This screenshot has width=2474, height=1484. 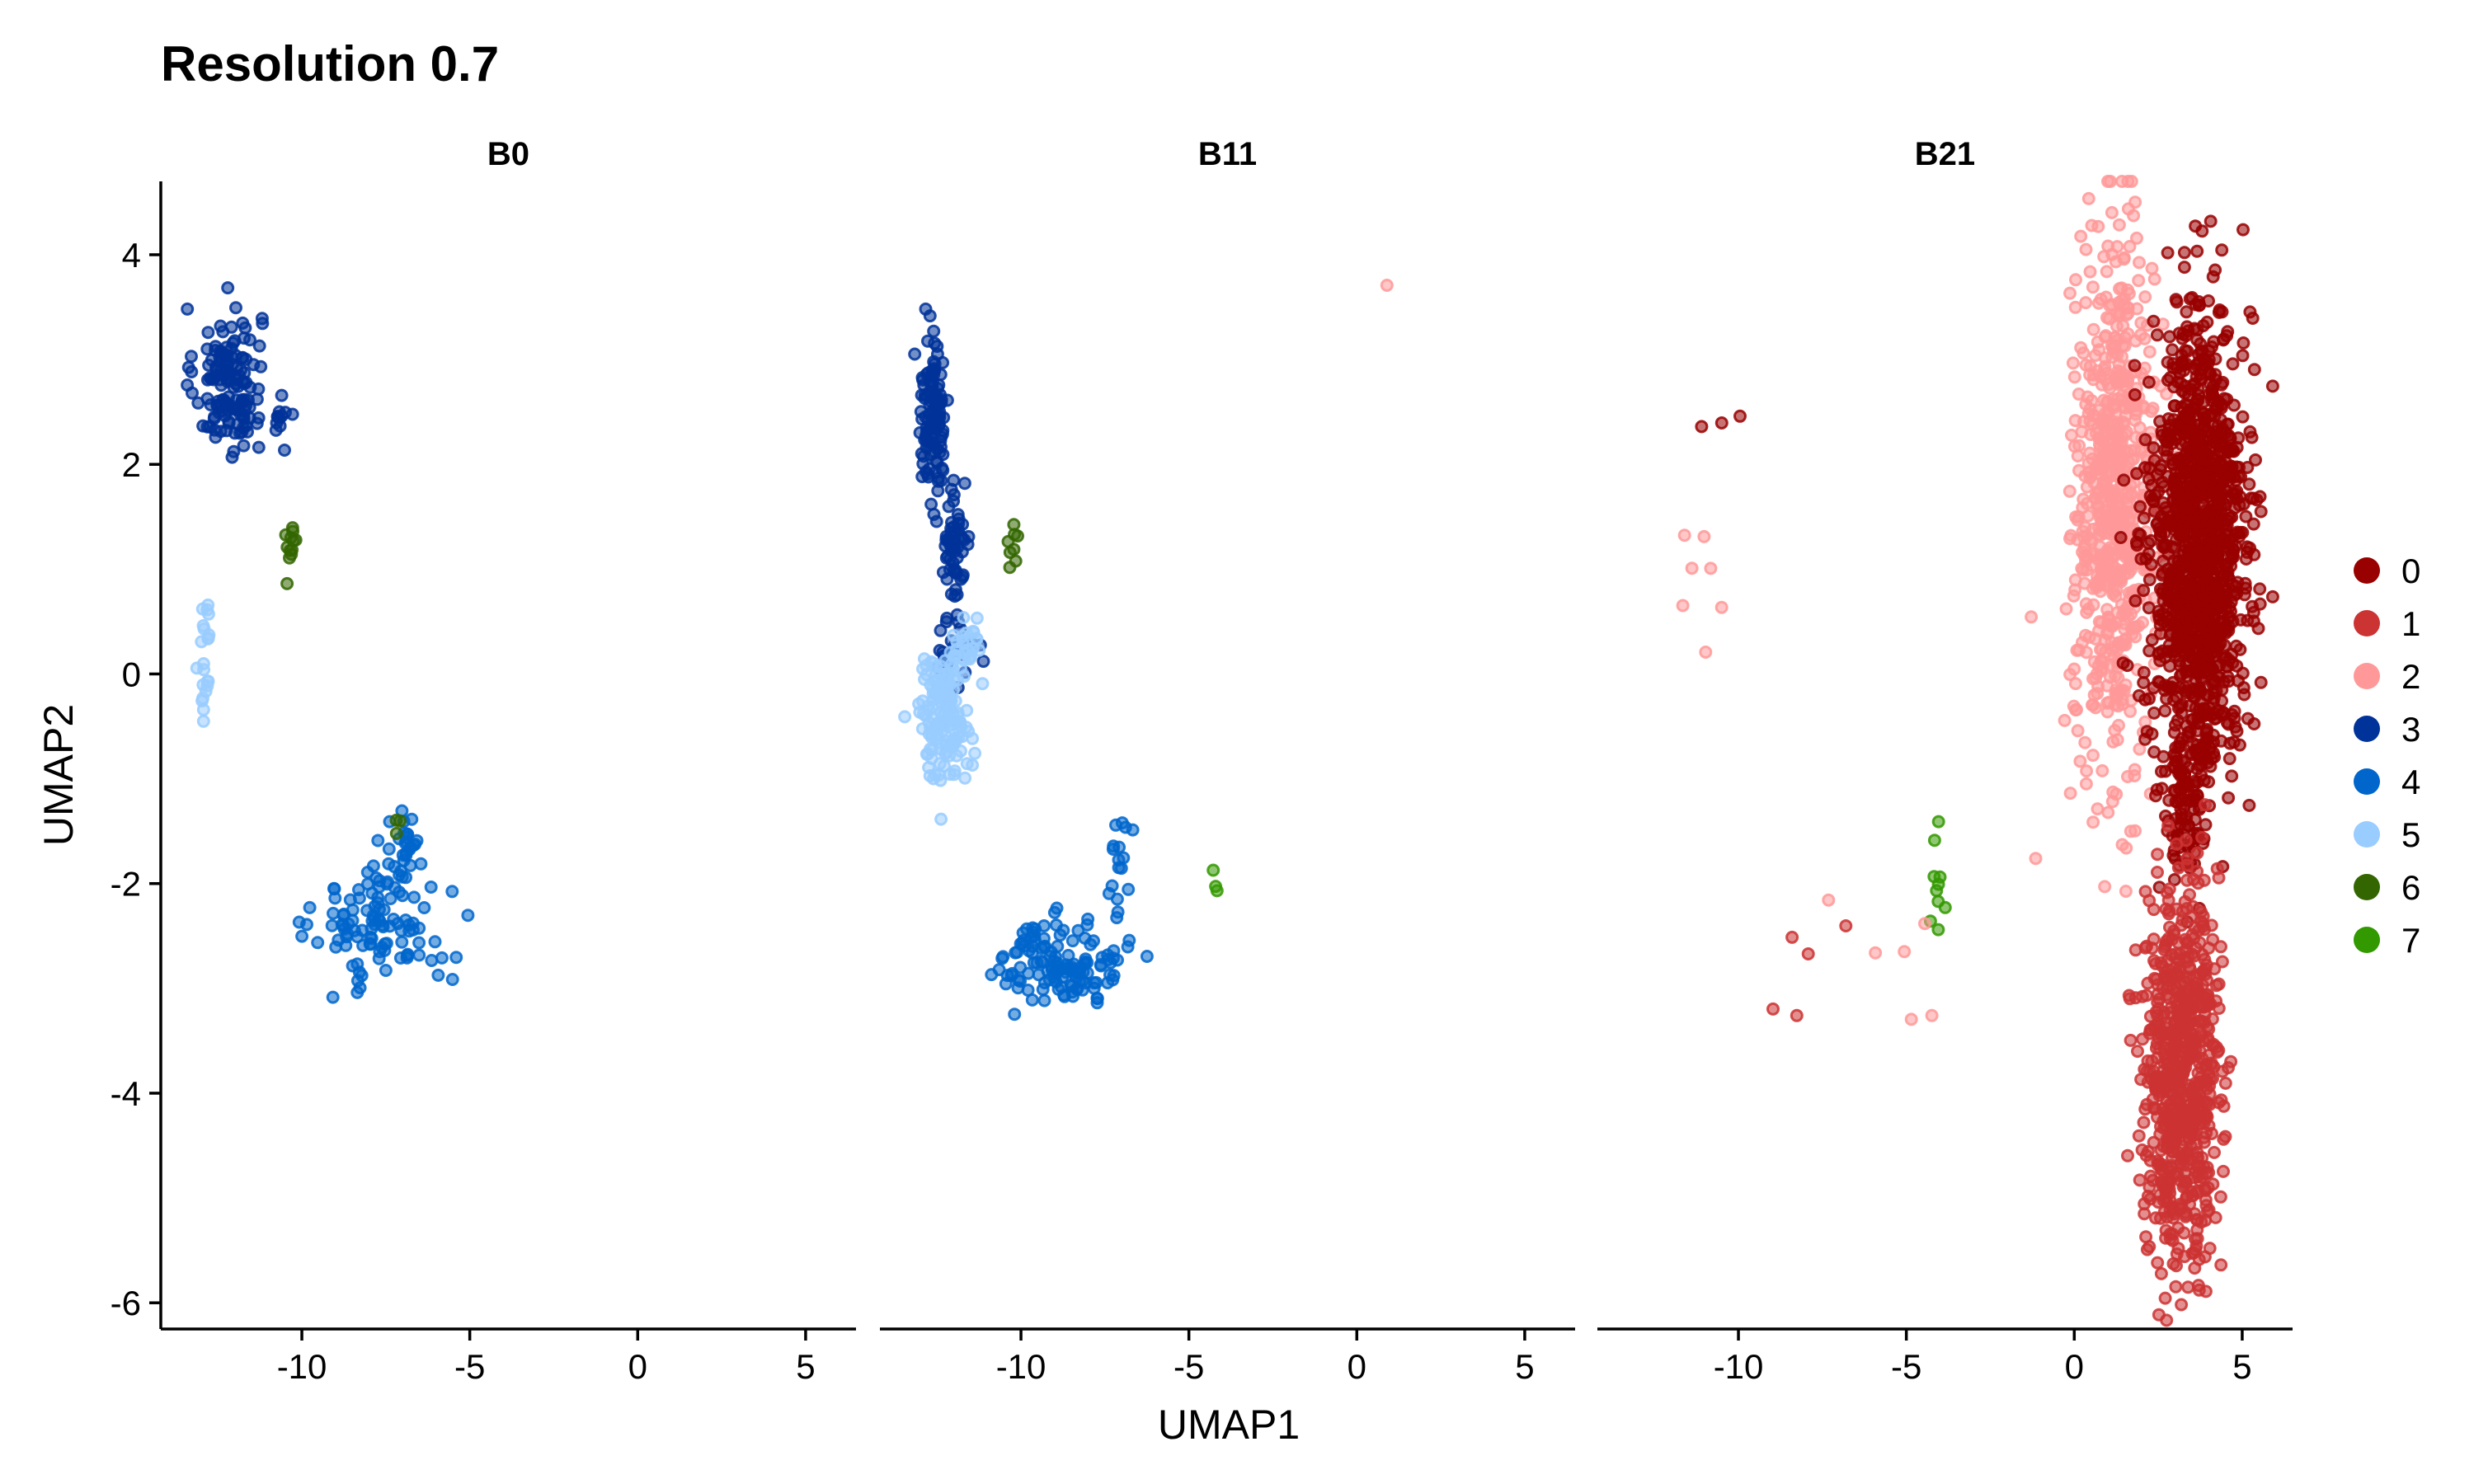 I want to click on chart-title: Resolution 0.7, so click(x=330, y=64).